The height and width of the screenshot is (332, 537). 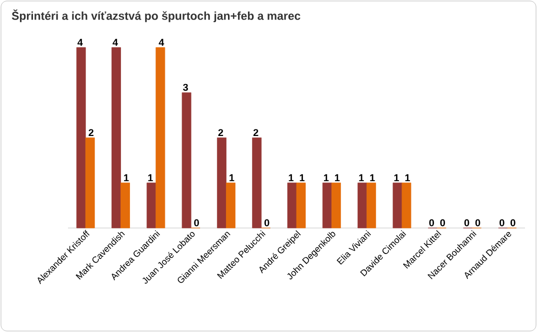 What do you see at coordinates (156, 16) in the screenshot?
I see `chart-title: Šprintéri a ich víťazstvá po špurtoch jan+feb a marec` at bounding box center [156, 16].